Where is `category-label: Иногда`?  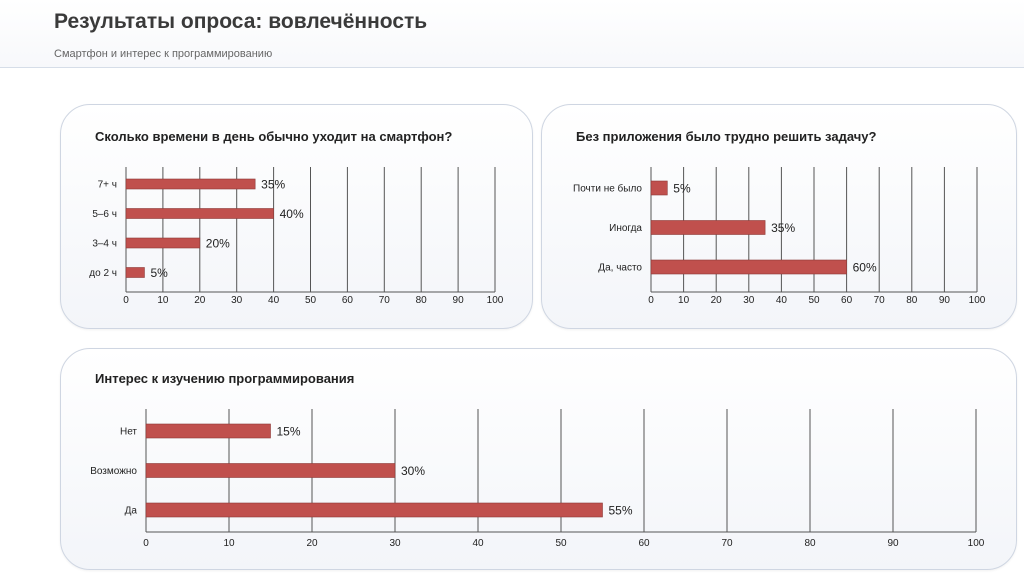
category-label: Иногда is located at coordinates (625, 228).